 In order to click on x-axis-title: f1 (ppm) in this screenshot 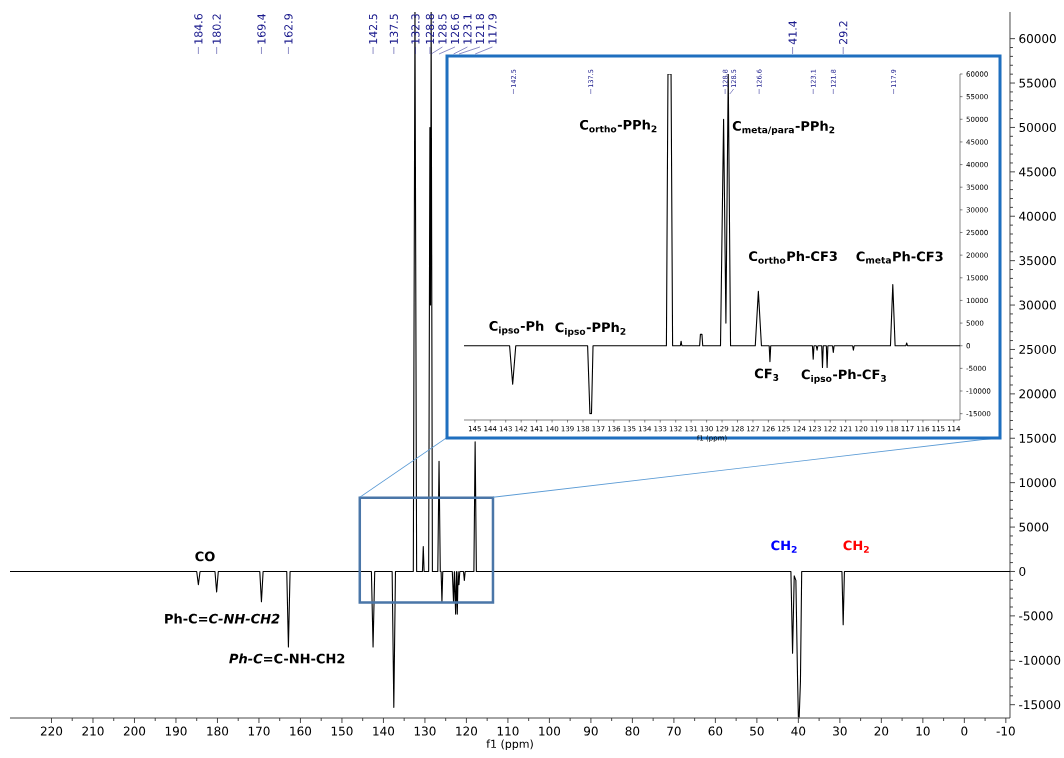, I will do `click(509, 745)`.